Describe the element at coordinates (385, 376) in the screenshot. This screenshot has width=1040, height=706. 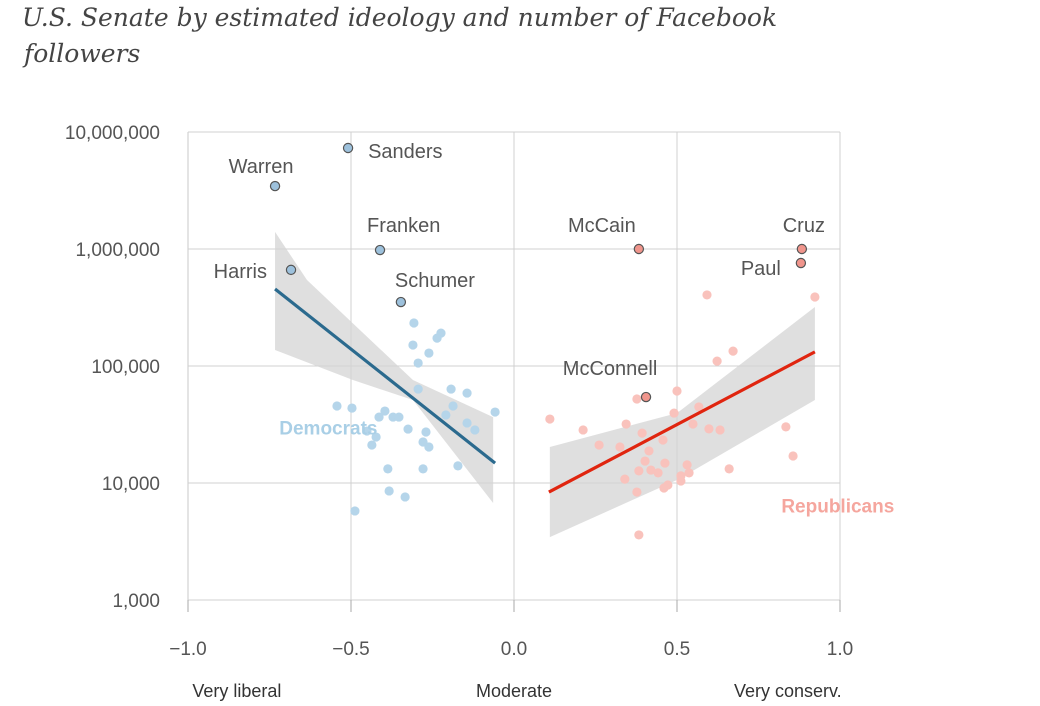
I see `democrats-trend-line` at that location.